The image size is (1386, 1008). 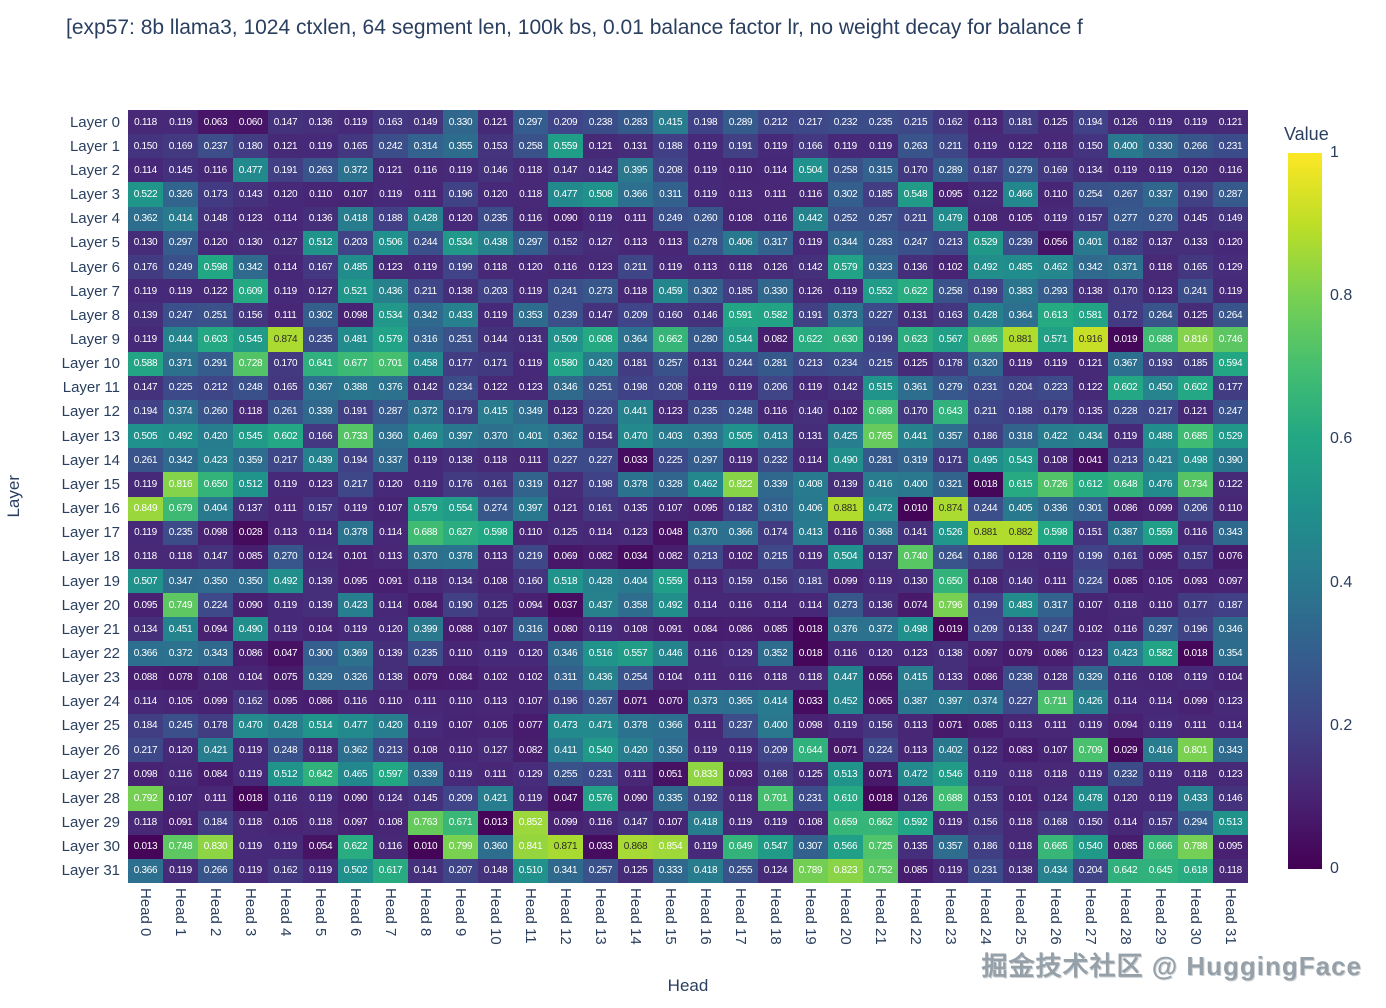 What do you see at coordinates (985, 750) in the screenshot?
I see `heatmap-cell: 0.122` at bounding box center [985, 750].